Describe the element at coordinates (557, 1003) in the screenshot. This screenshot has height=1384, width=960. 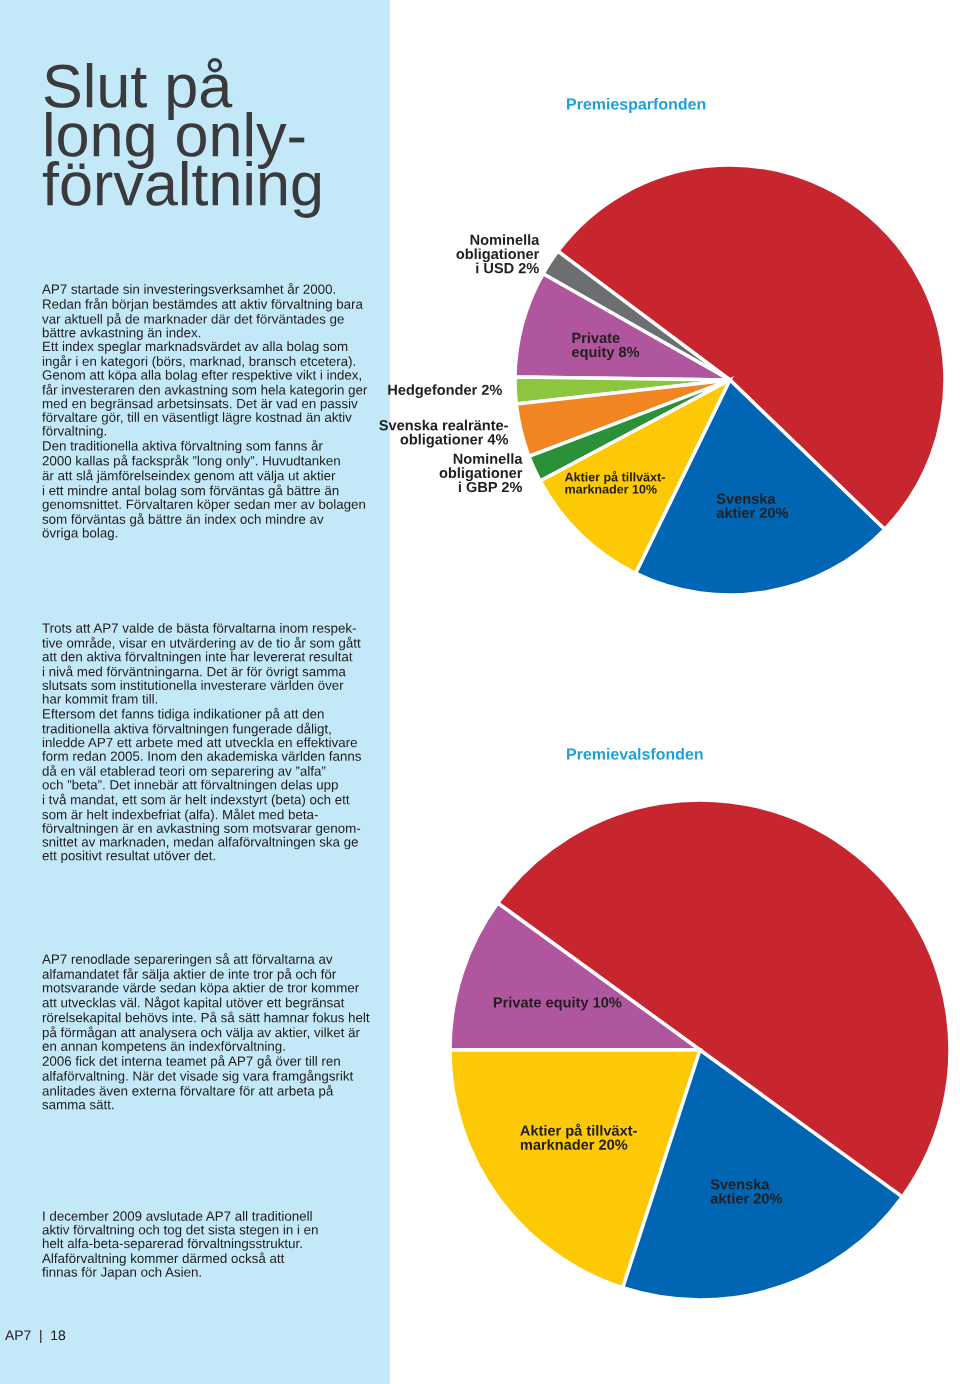
I see `slice-label: Private equity 10%` at that location.